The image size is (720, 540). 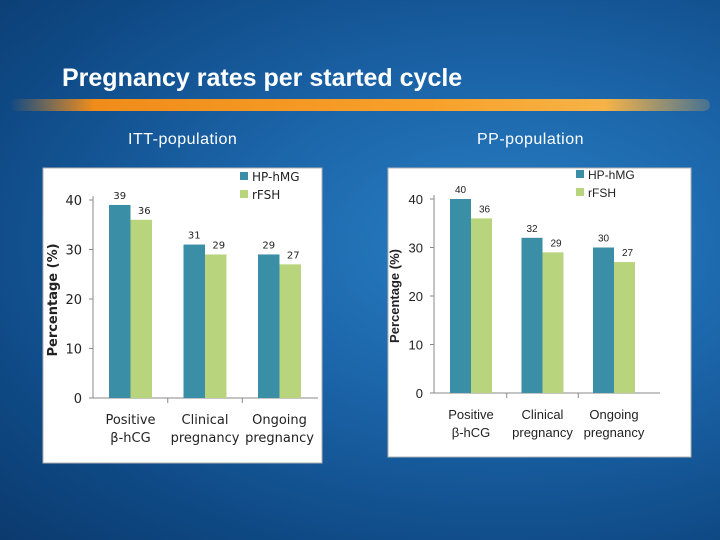 What do you see at coordinates (119, 196) in the screenshot?
I see `data-label: 39` at bounding box center [119, 196].